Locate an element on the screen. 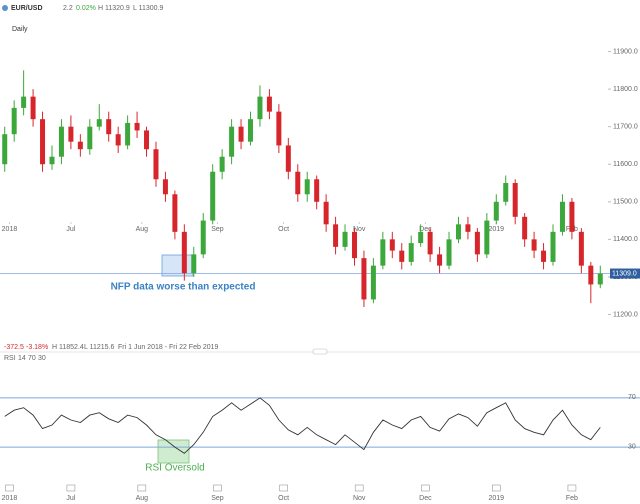  last-price-label: 11309.0 is located at coordinates (624, 273).